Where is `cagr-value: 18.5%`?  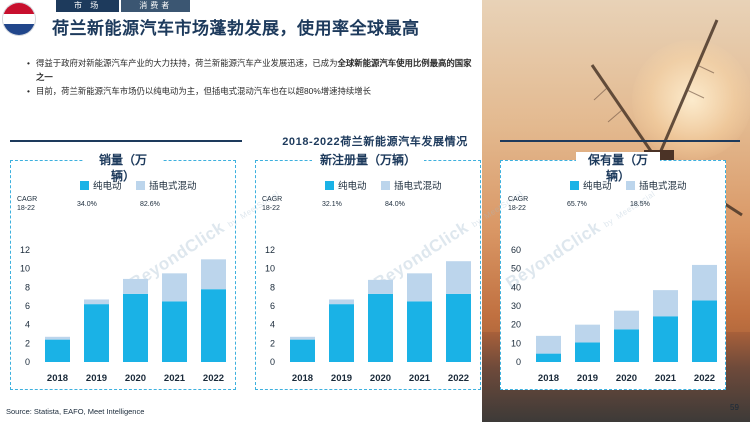
cagr-value: 18.5% is located at coordinates (640, 204).